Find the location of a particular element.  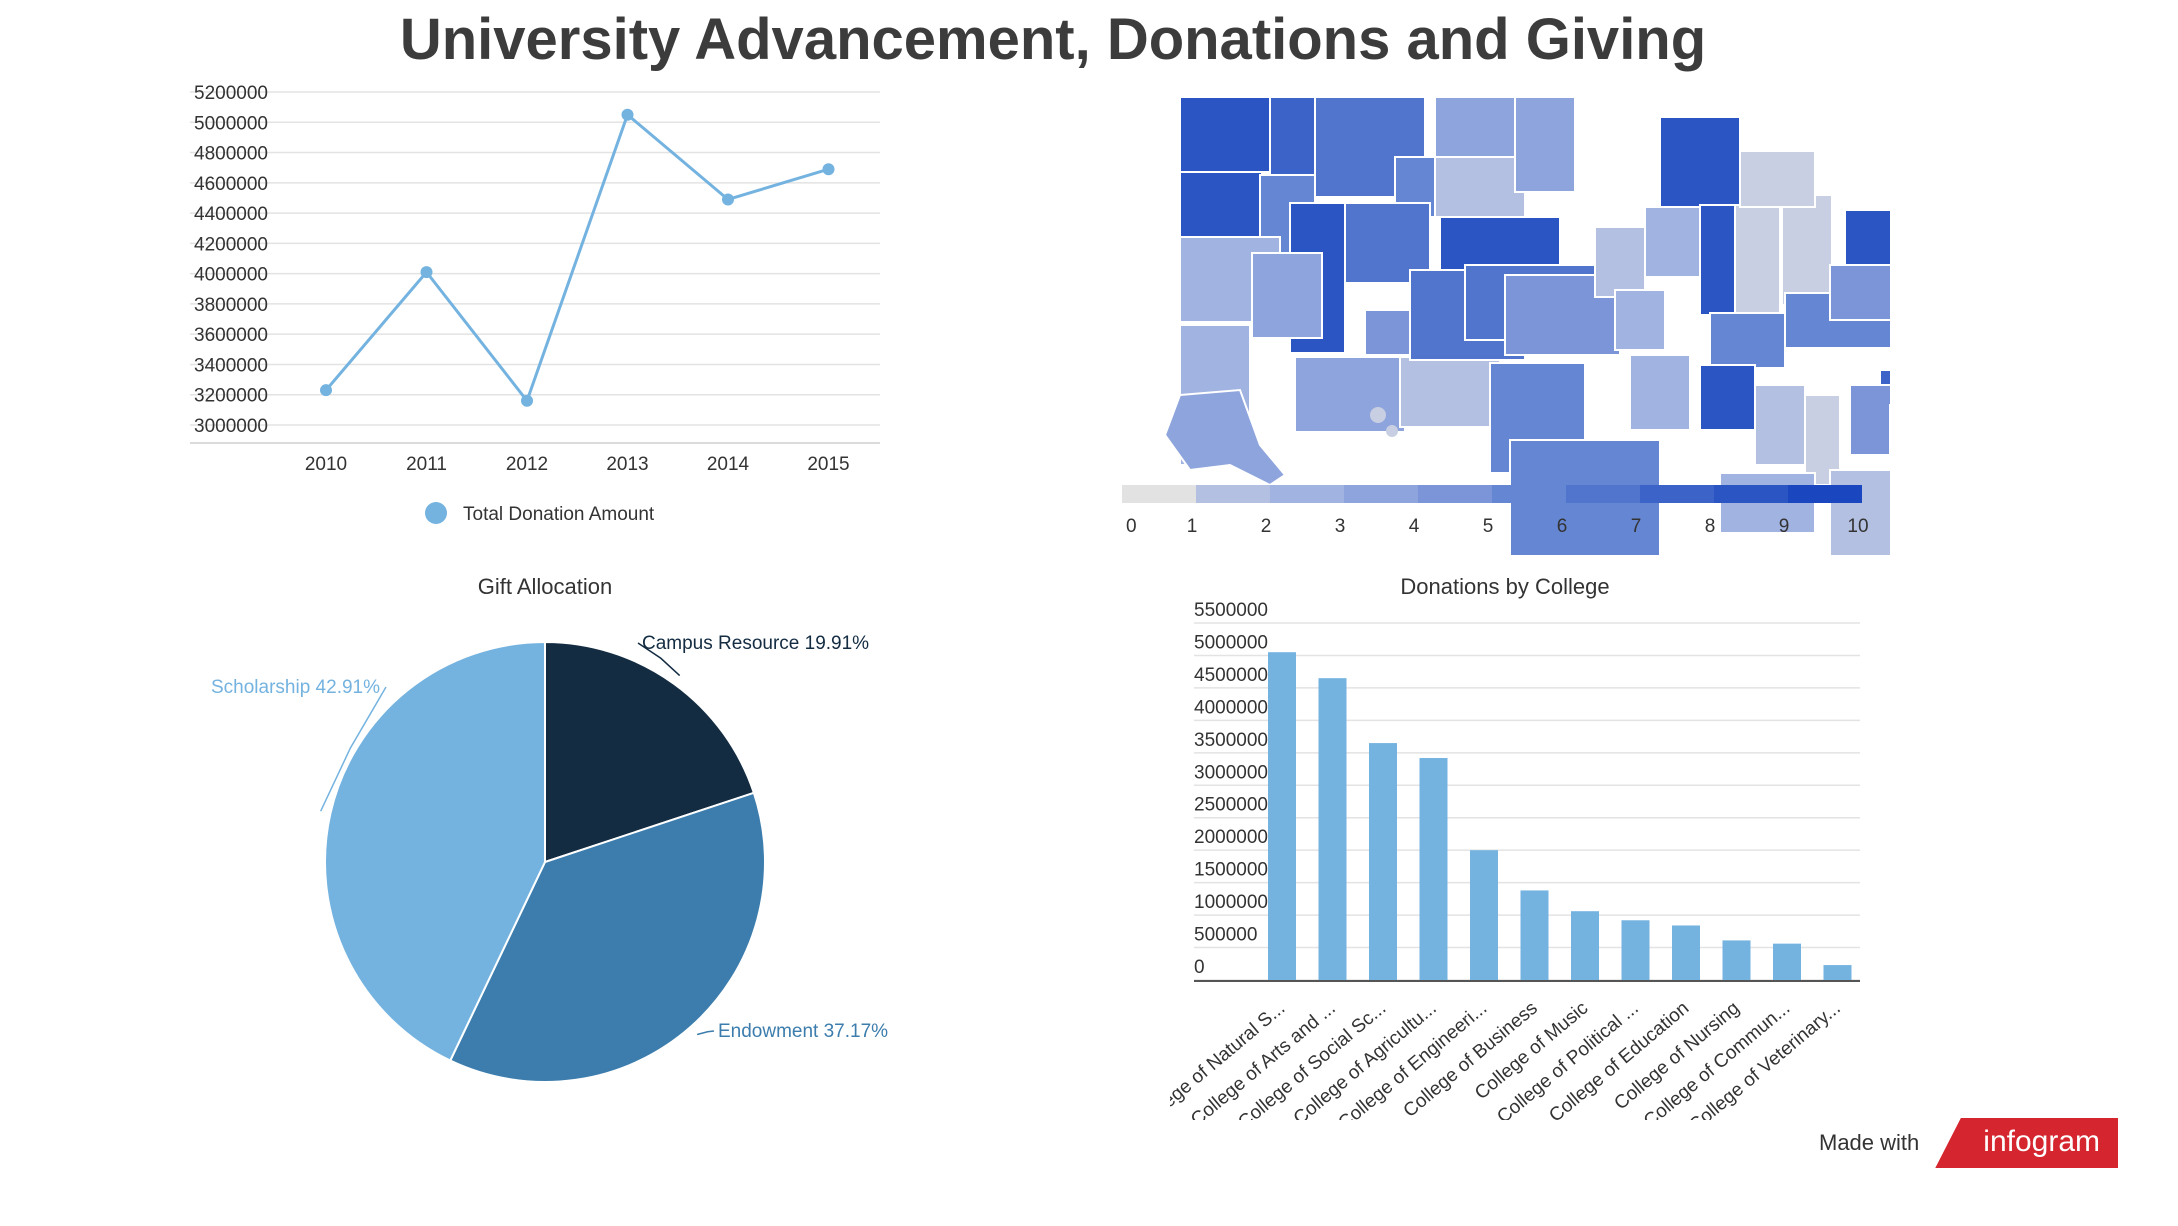

pie-slice-label: Campus Resource 19.91% is located at coordinates (755, 643).